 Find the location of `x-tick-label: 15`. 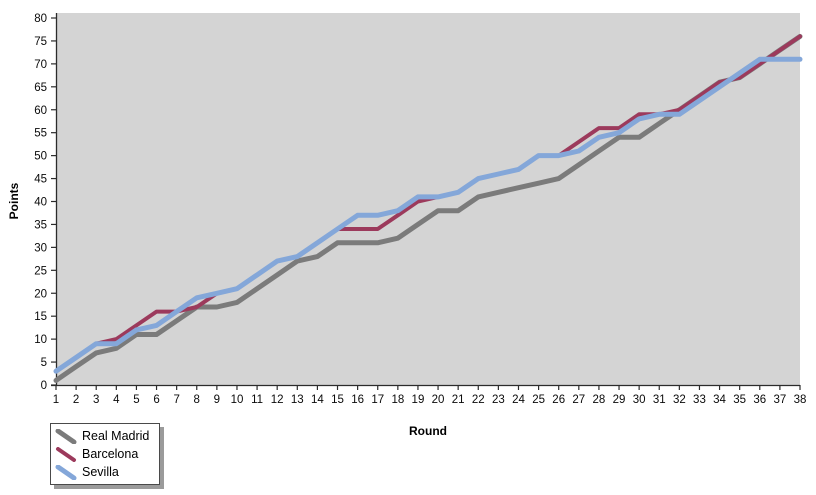

x-tick-label: 15 is located at coordinates (337, 400).